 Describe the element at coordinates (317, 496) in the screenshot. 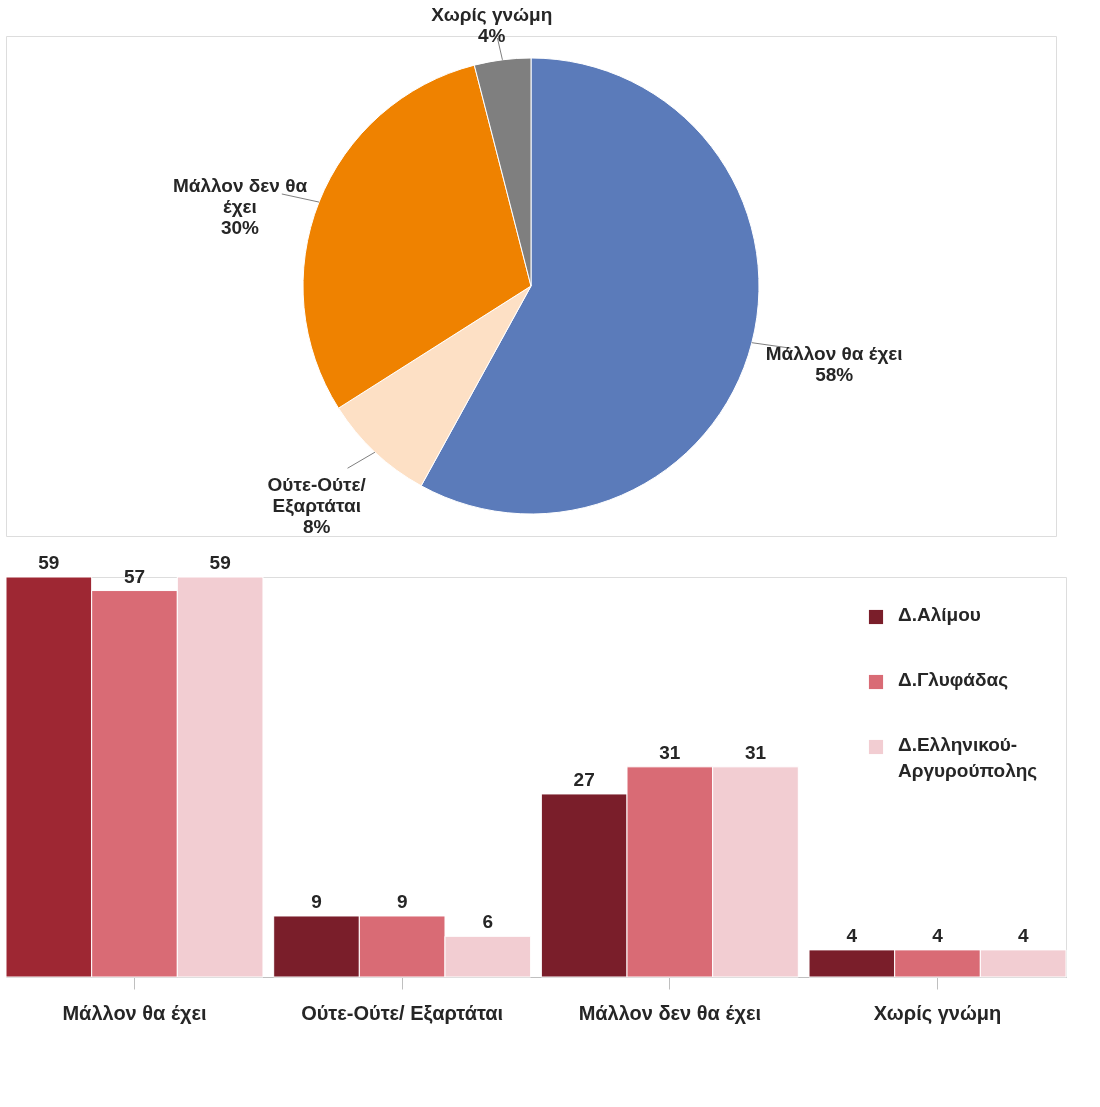

I see `slice-label: Ούτε-Ούτε/ Εξαρτάται` at that location.